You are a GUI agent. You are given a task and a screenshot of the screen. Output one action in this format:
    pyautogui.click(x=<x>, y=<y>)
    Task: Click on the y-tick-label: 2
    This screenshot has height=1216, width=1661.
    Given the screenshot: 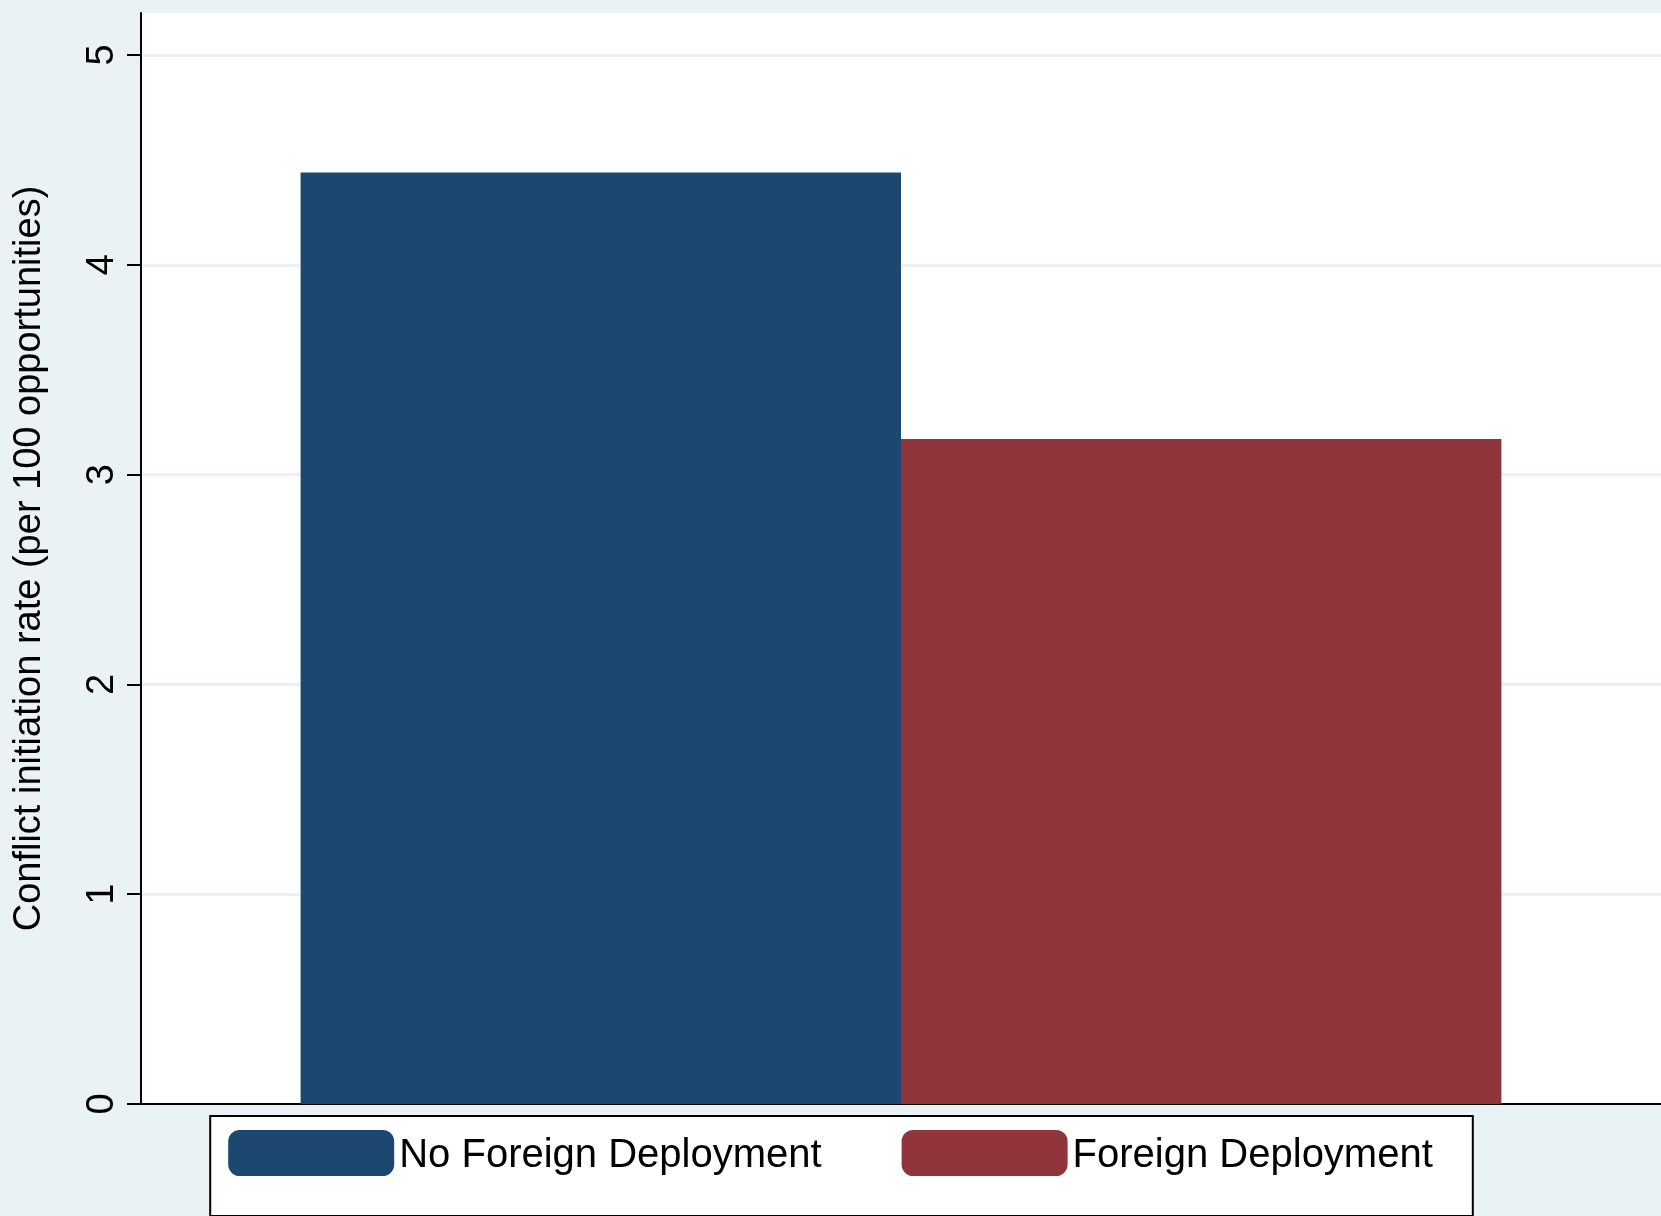 What is the action you would take?
    pyautogui.click(x=100, y=684)
    